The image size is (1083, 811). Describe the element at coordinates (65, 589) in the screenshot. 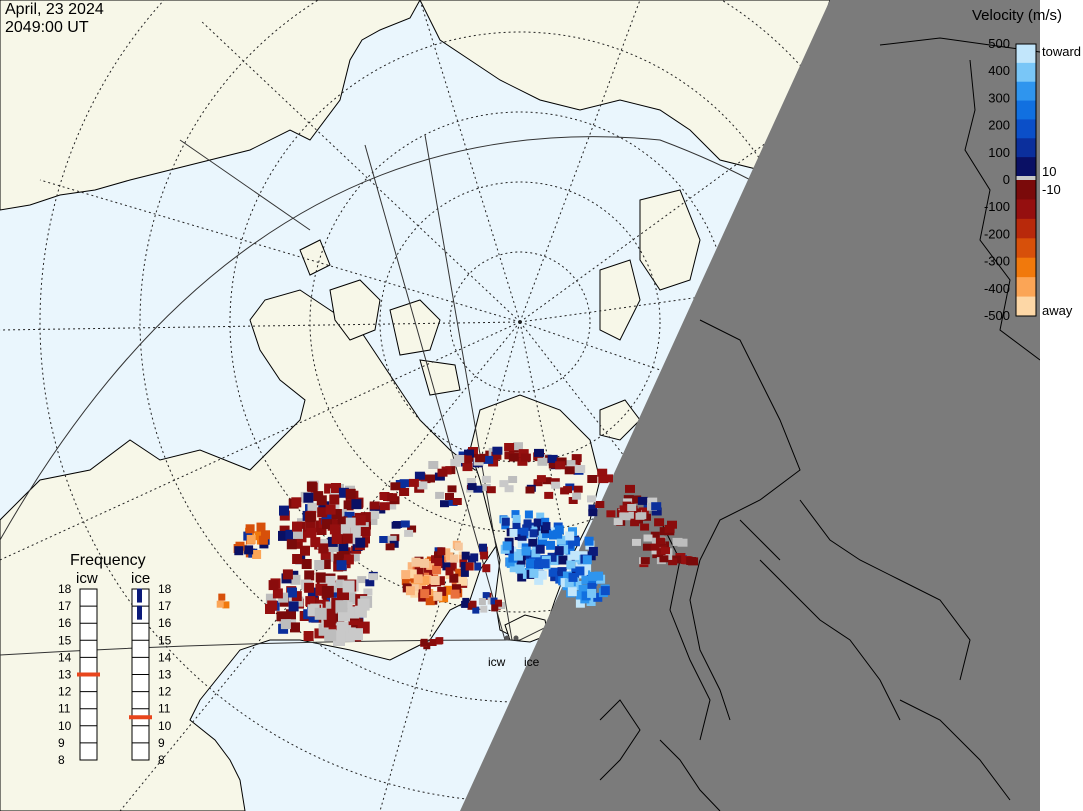

I see `frequency-scale-label: 18` at that location.